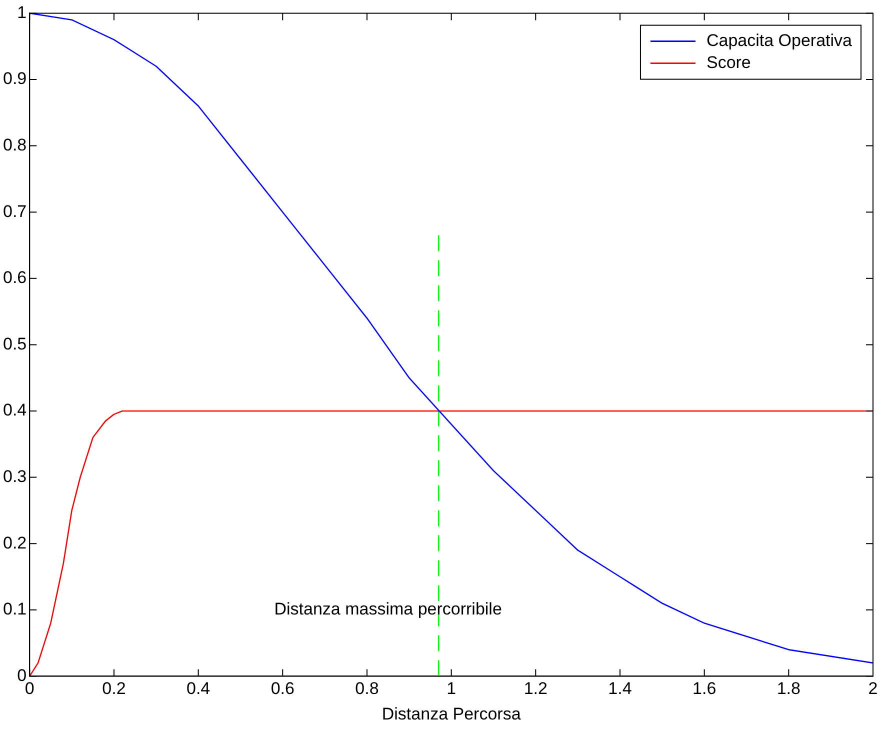 This screenshot has height=729, width=881. I want to click on y-tick-label: 0.6, so click(14, 278).